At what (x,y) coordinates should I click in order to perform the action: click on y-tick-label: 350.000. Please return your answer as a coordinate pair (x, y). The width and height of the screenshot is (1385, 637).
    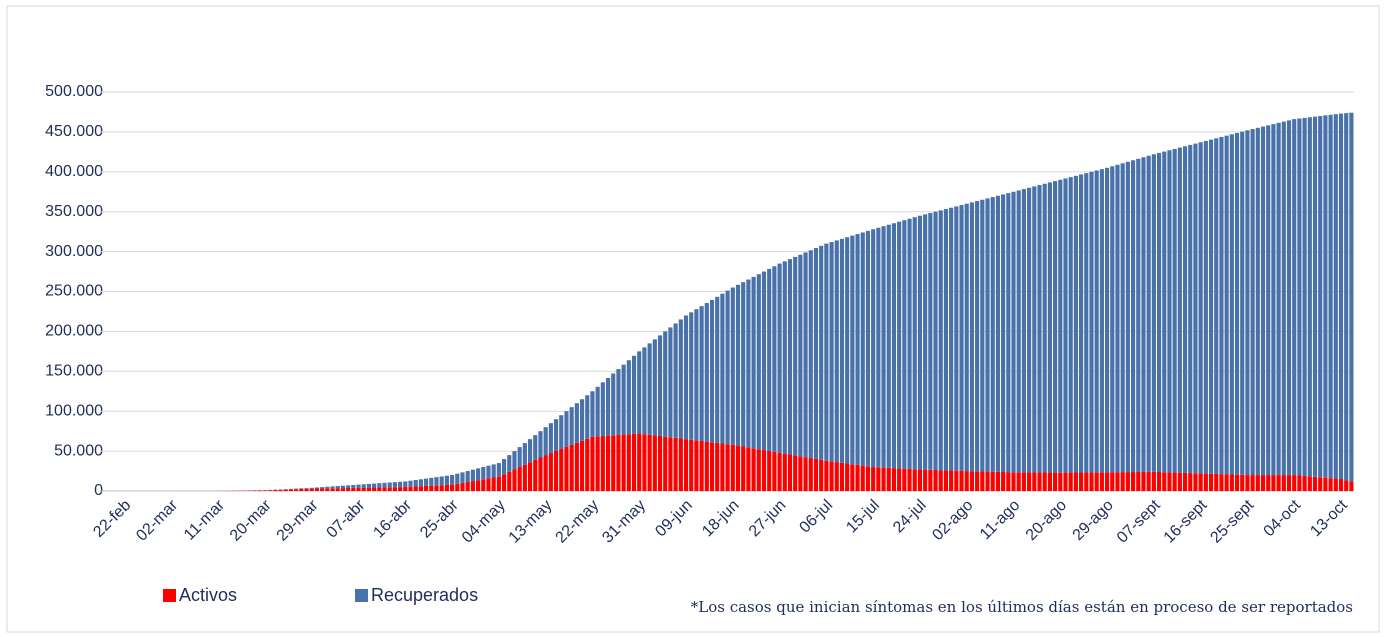
    Looking at the image, I should click on (74, 211).